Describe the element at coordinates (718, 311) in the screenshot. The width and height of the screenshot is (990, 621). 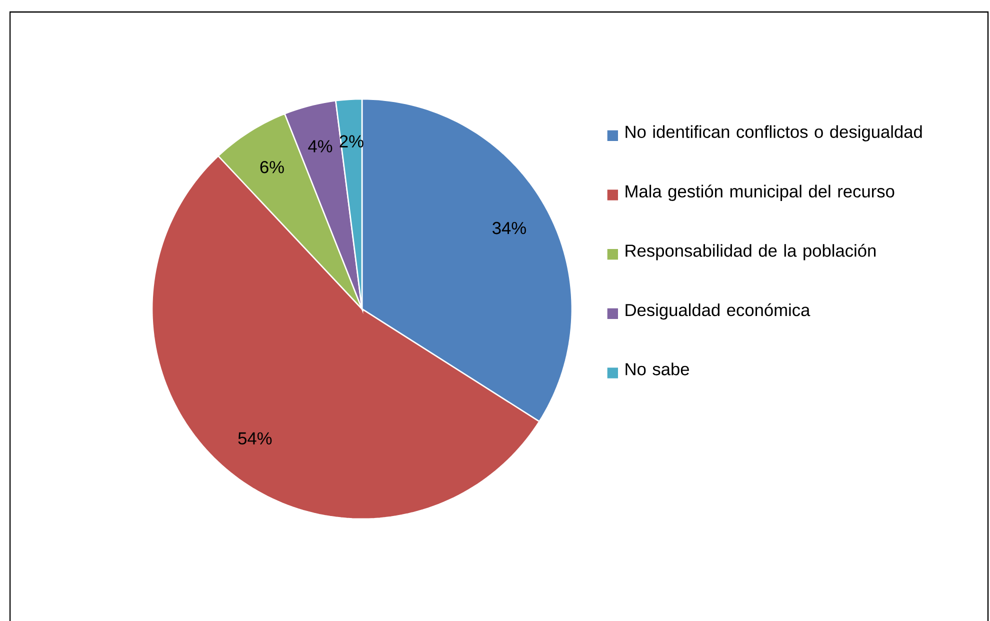
I see `legend-label: Desigualdad económica` at that location.